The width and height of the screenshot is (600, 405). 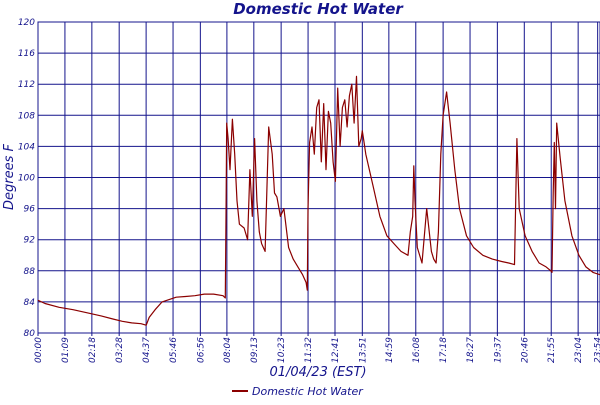 I want to click on y-tick-label: 104, so click(x=26, y=147).